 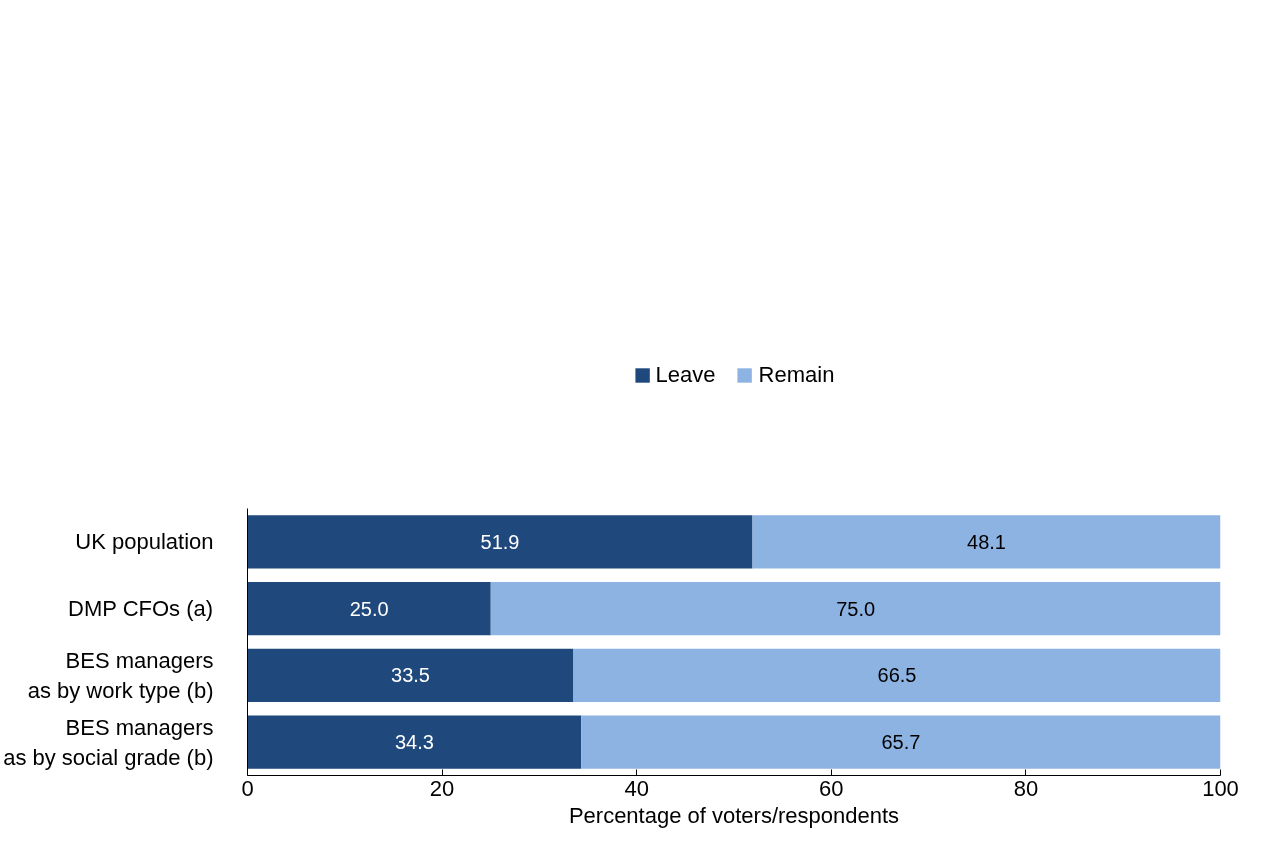 I want to click on legend-label: Remain, so click(x=796, y=374).